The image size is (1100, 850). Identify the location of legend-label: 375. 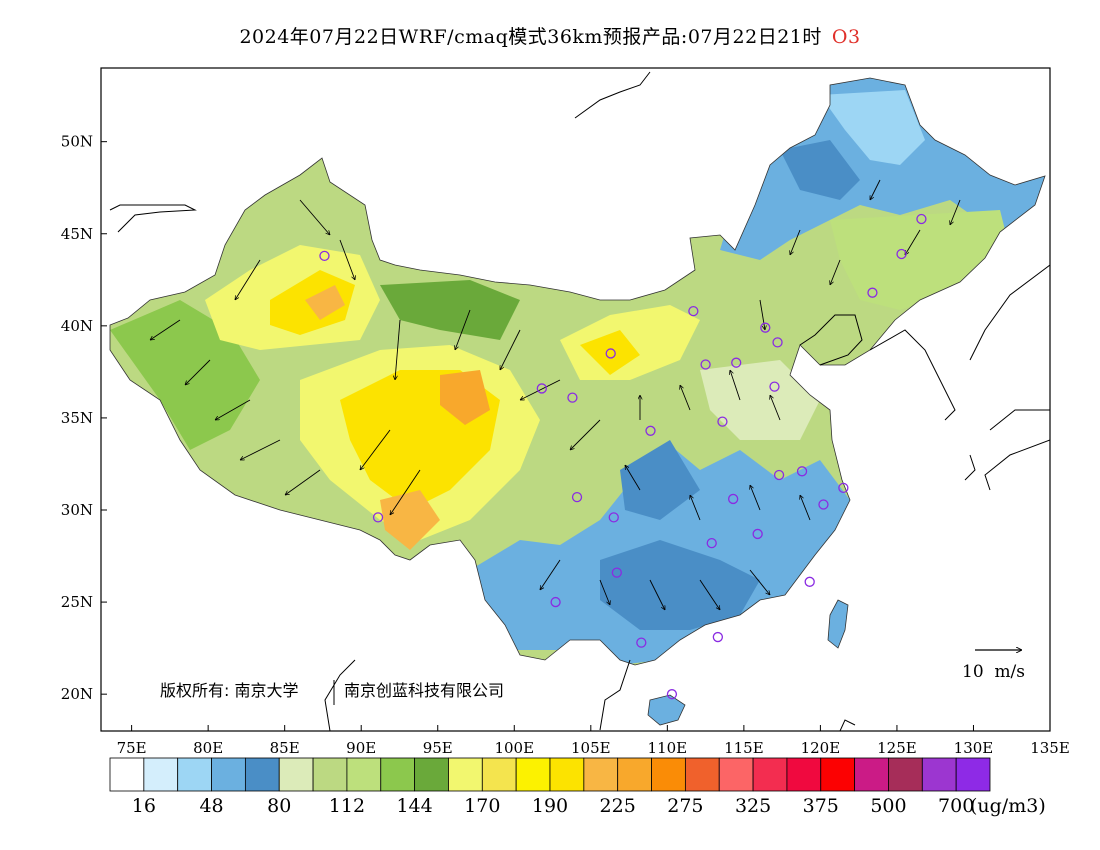
(821, 806).